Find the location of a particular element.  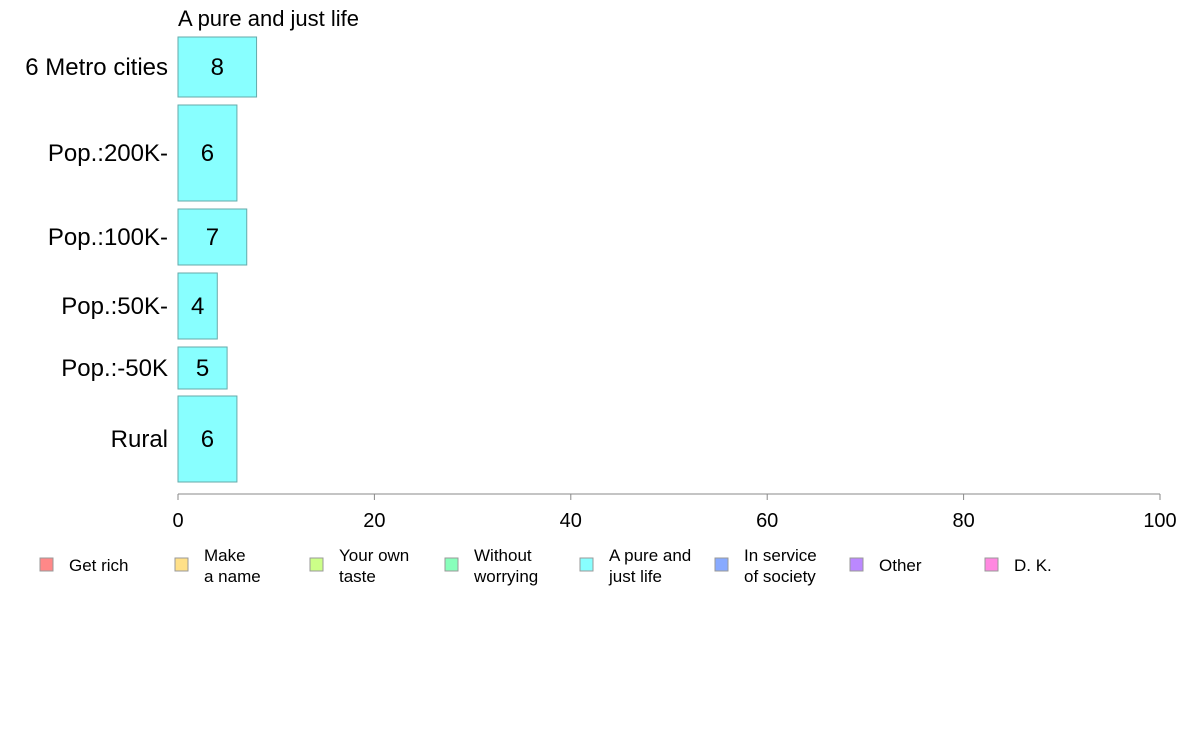

legend-item: D. K. is located at coordinates (1018, 565).